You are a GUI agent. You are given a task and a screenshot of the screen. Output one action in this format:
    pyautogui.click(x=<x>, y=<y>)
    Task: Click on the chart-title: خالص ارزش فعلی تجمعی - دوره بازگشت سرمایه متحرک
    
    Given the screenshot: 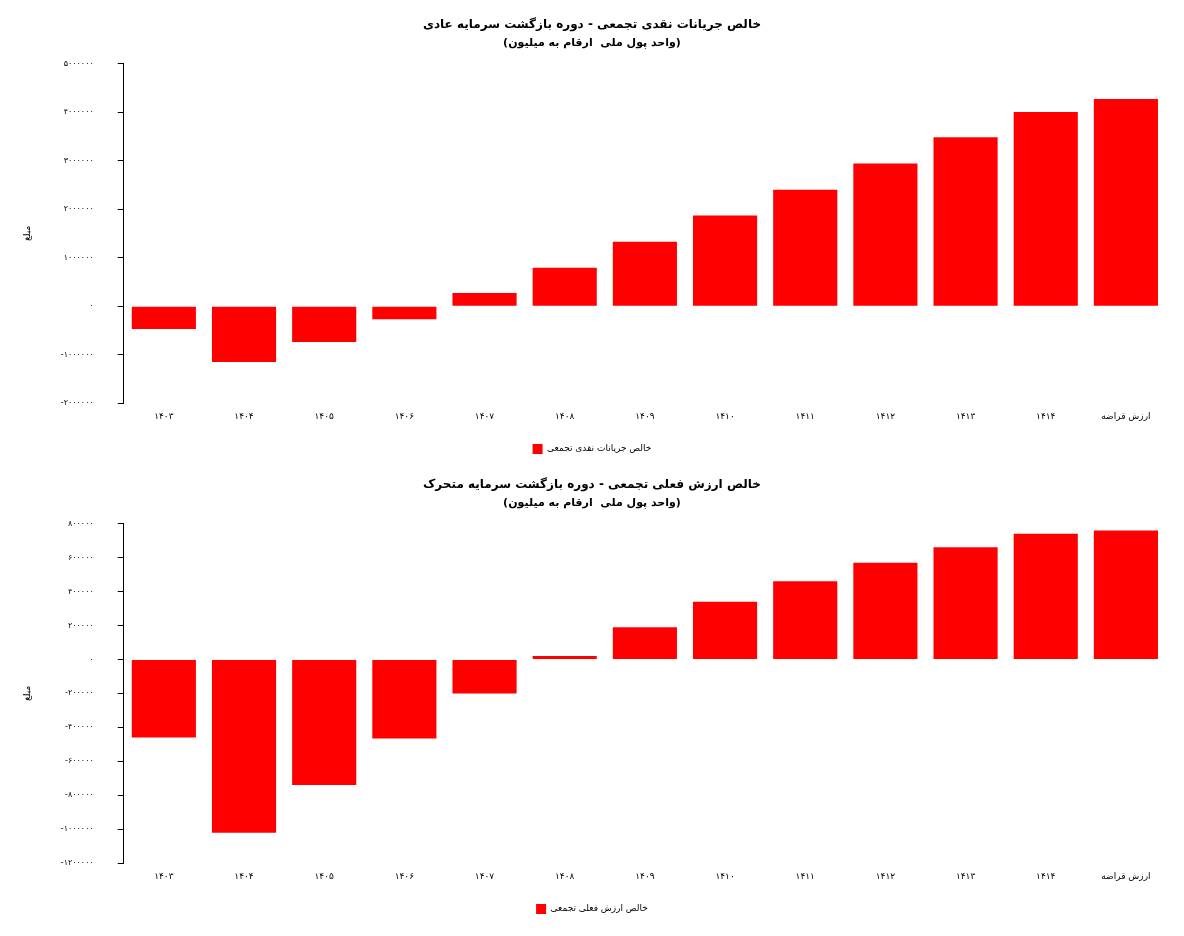 What is the action you would take?
    pyautogui.click(x=592, y=485)
    